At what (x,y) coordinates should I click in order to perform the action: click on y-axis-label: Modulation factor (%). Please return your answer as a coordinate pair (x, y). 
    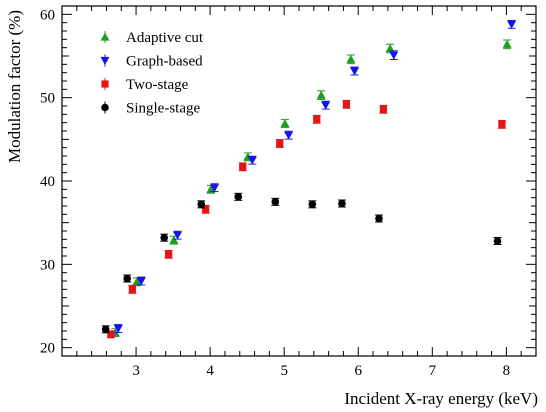
    Looking at the image, I should click on (14, 86).